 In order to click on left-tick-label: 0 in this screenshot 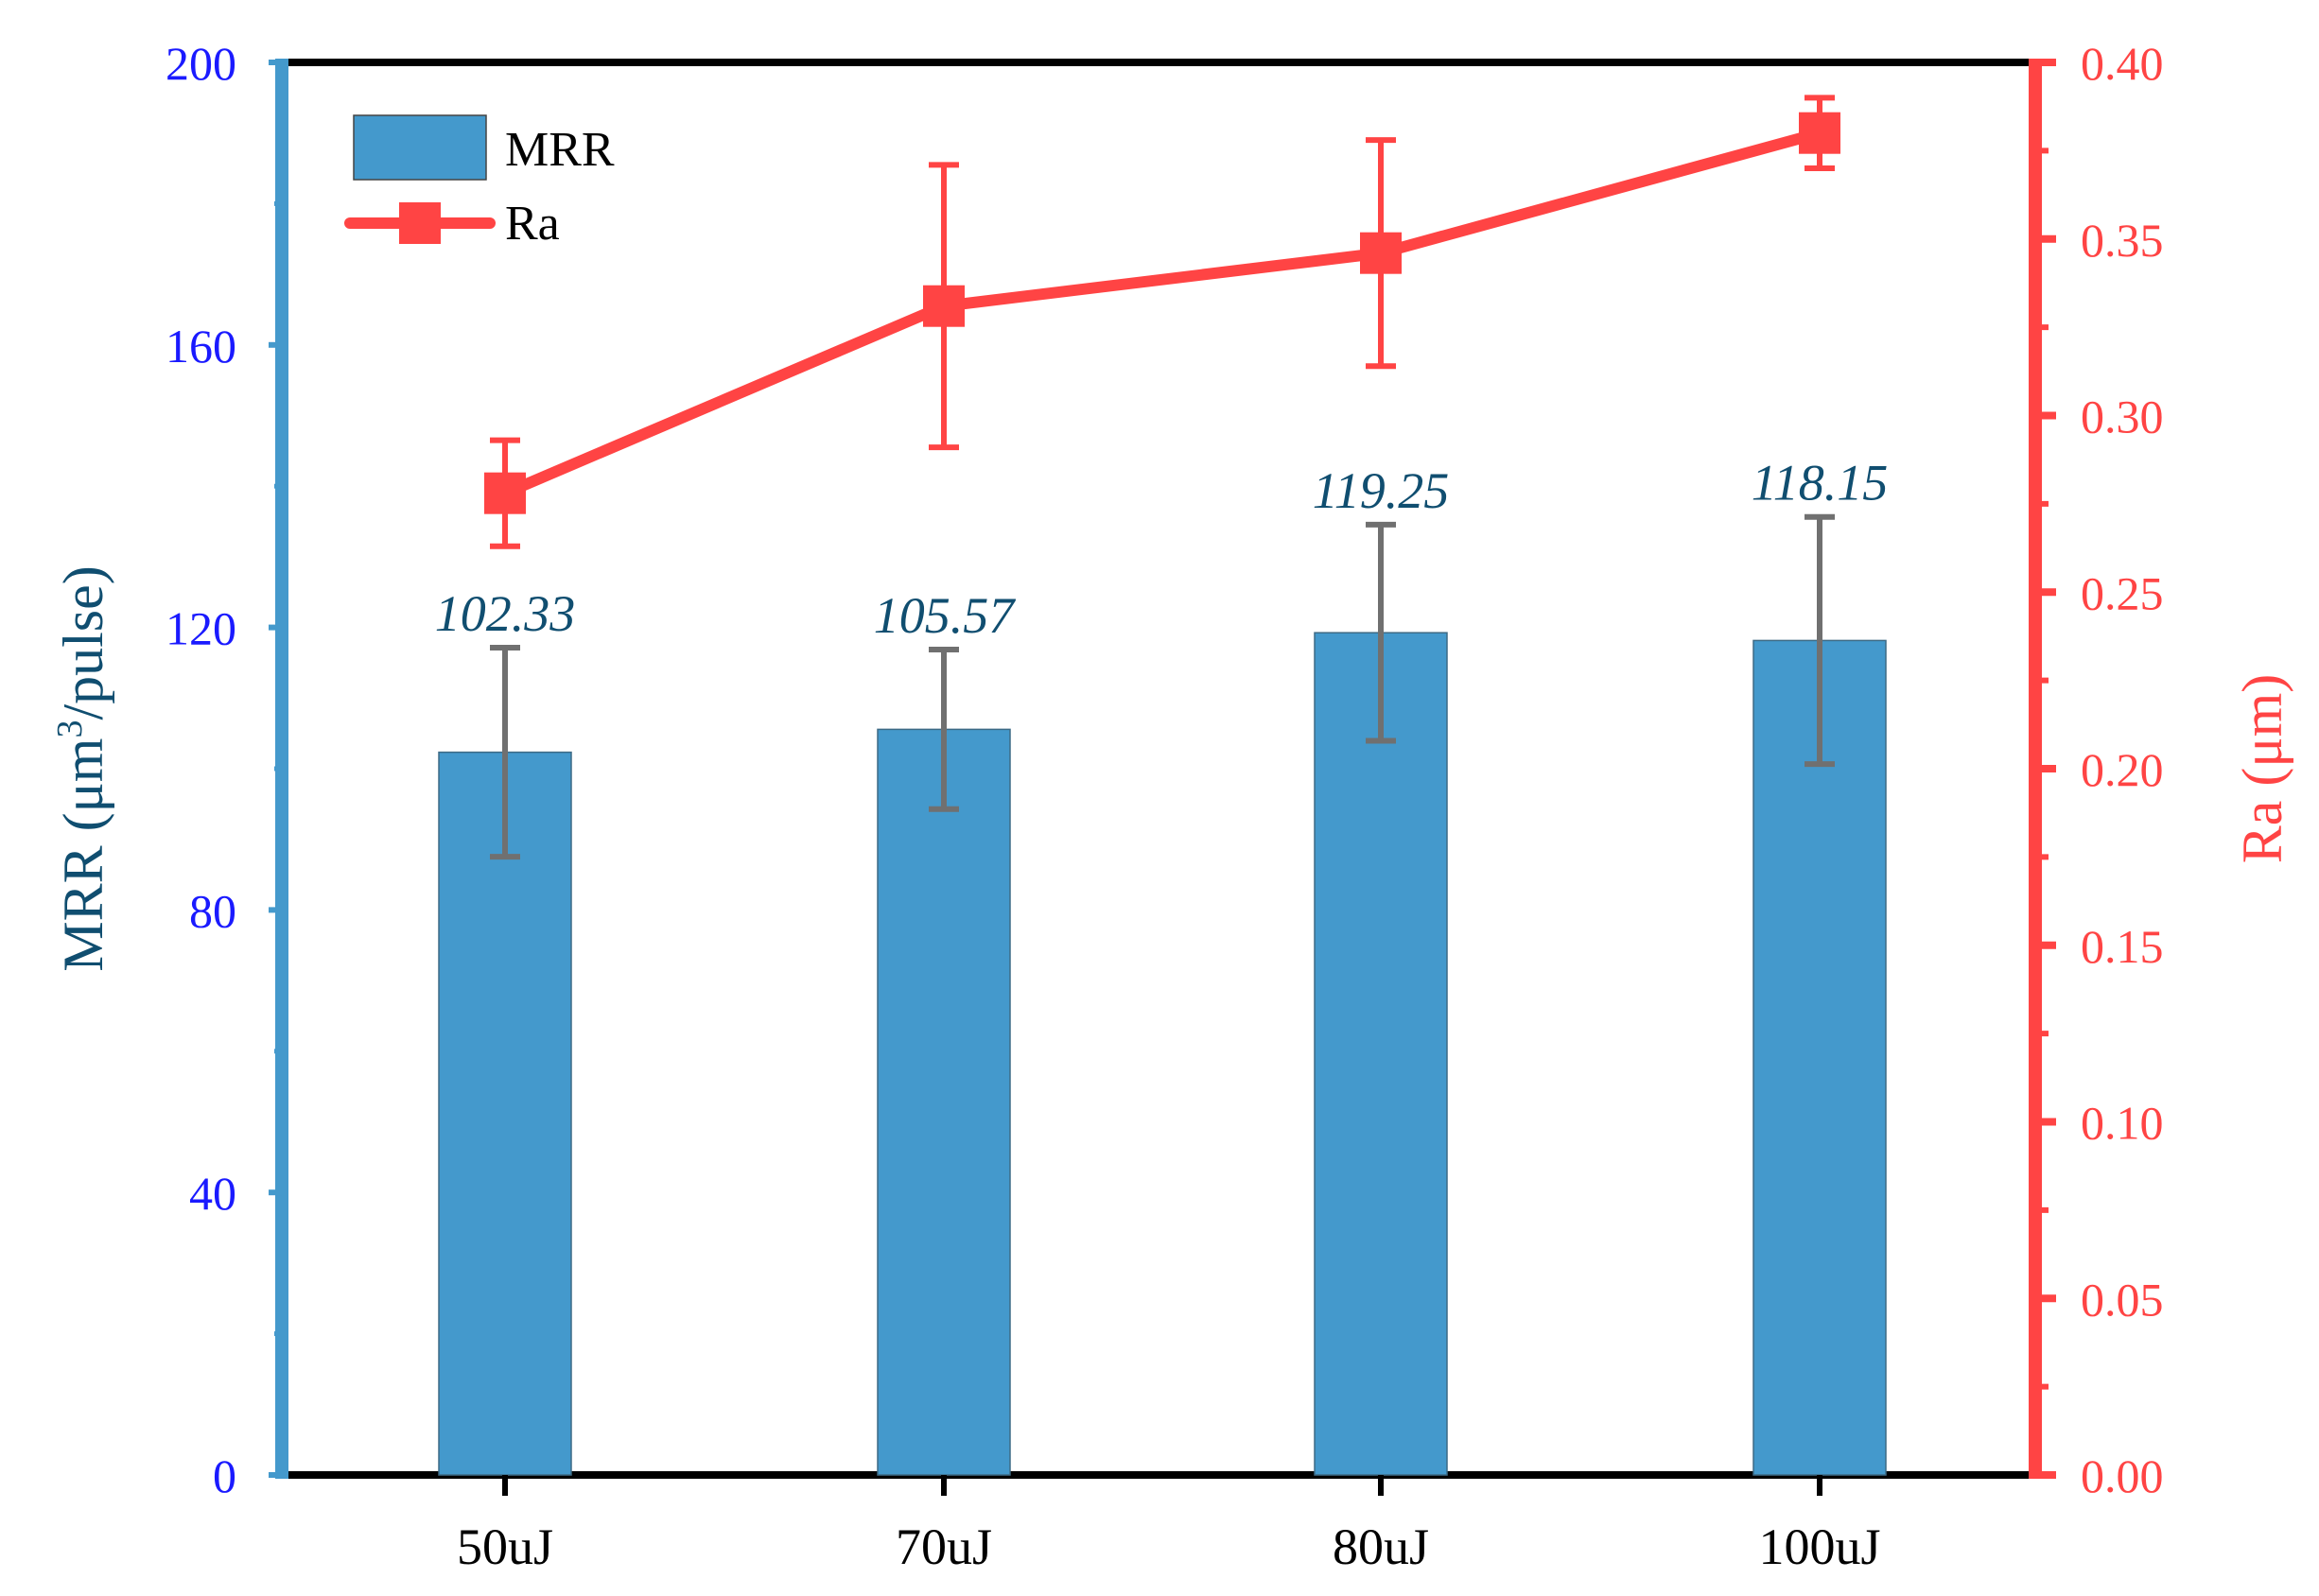, I will do `click(224, 1476)`.